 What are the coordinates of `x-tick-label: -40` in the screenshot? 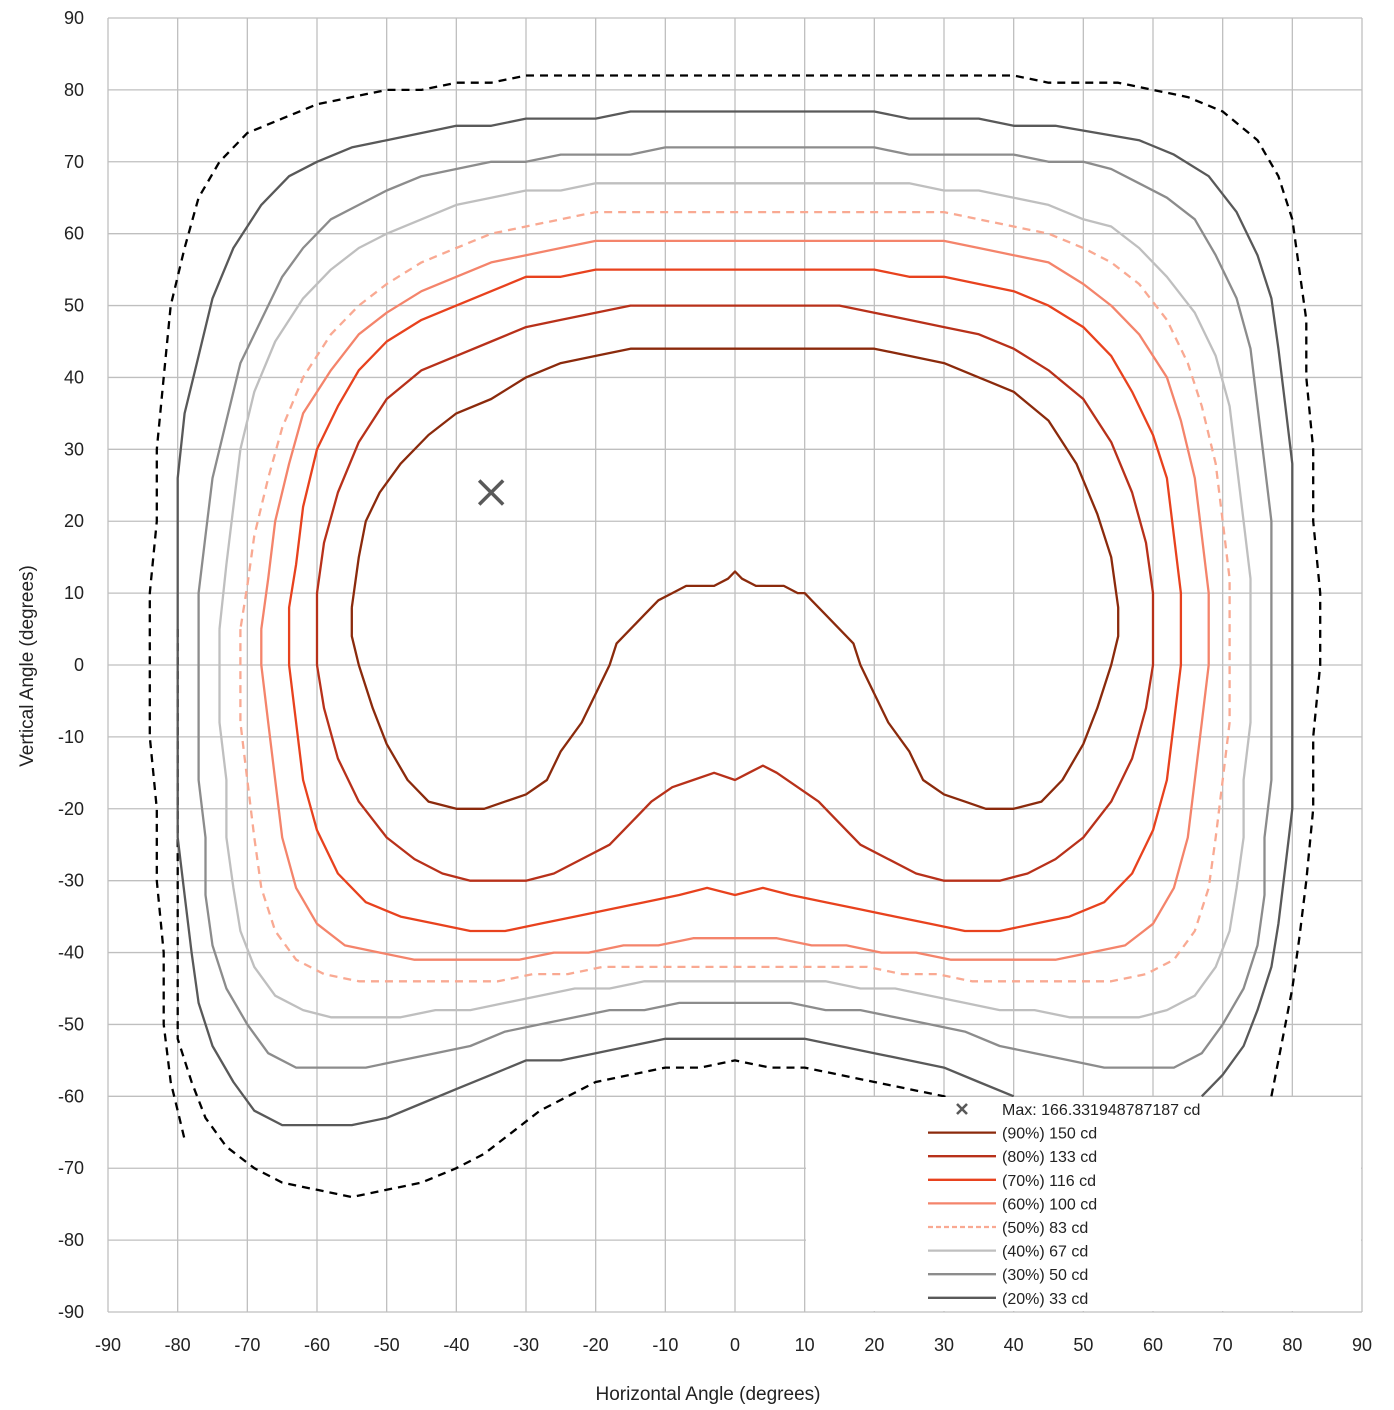 It's located at (456, 1345).